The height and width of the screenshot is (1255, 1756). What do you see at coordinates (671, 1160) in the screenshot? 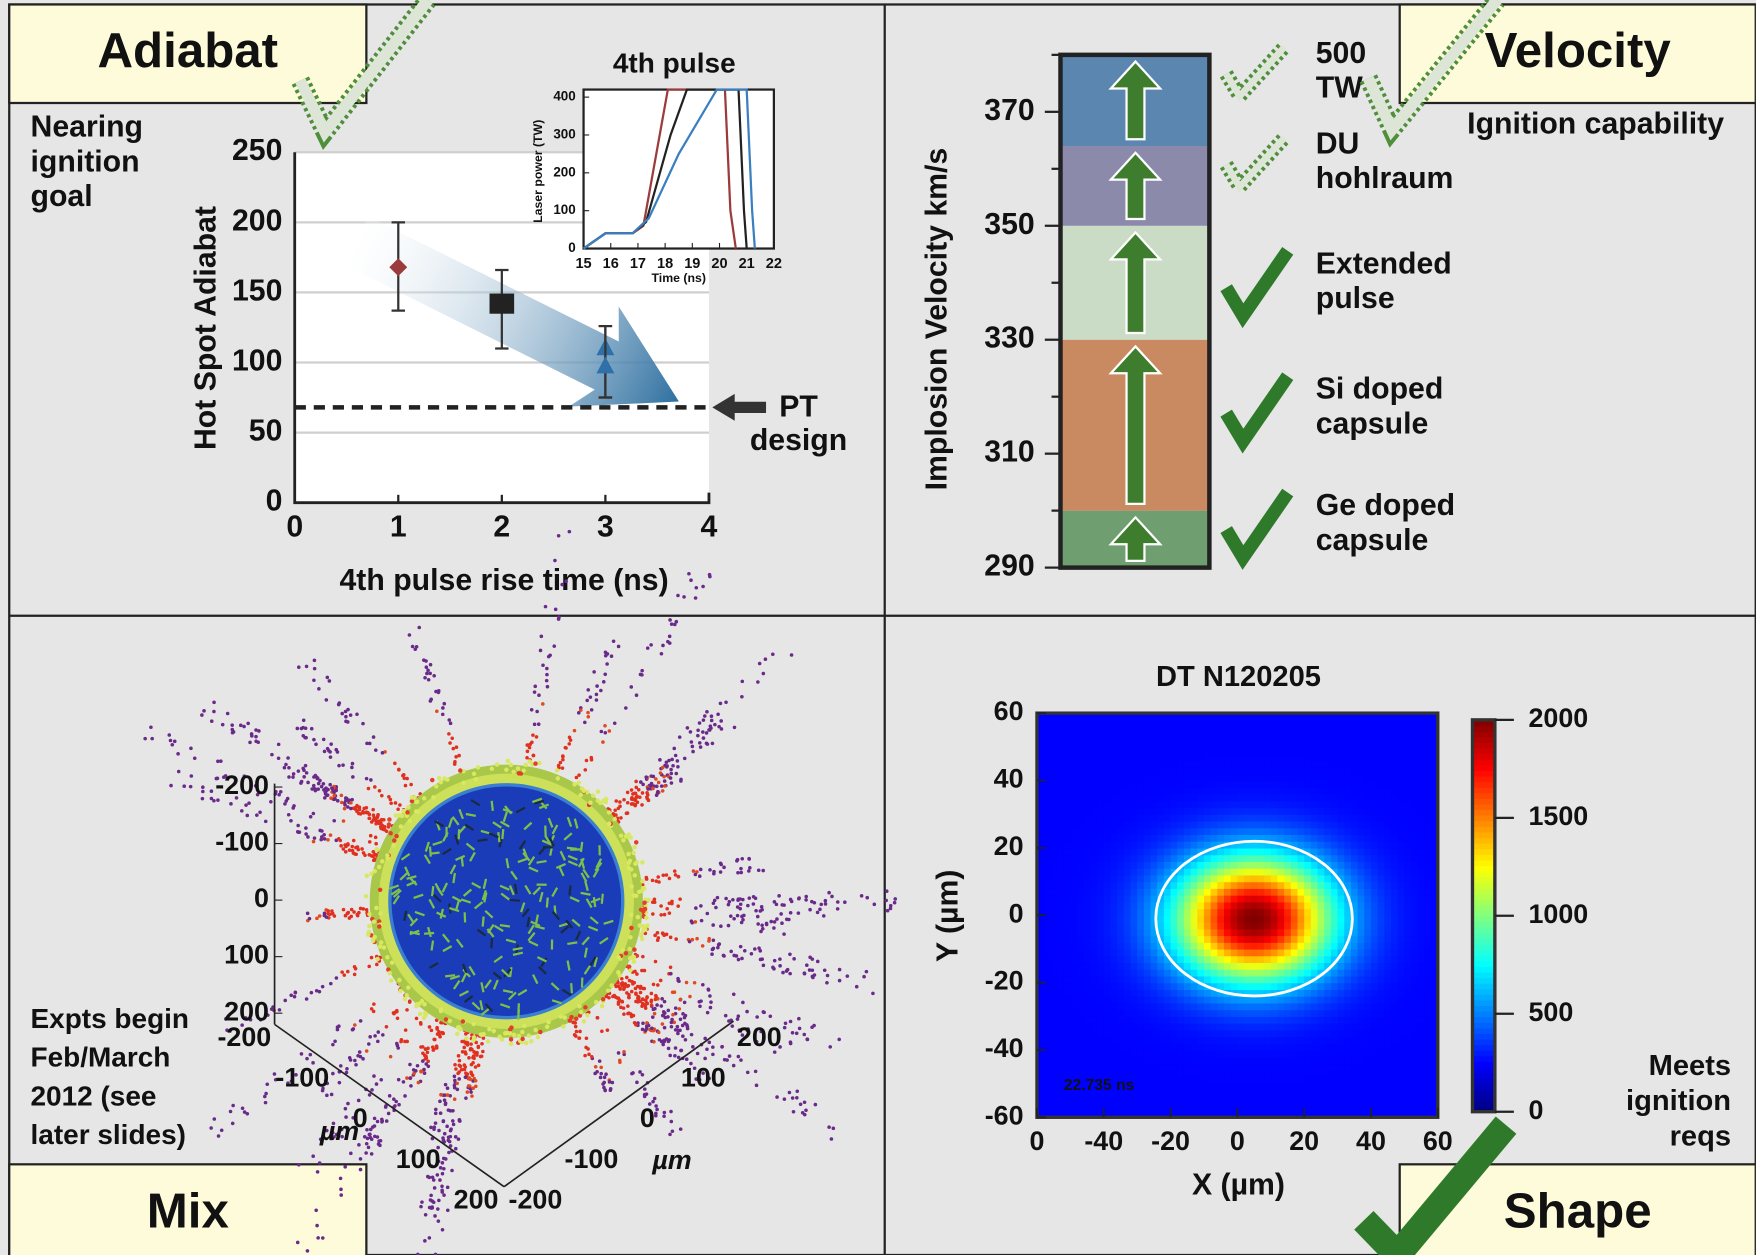
I see `y-axis-label: µm` at bounding box center [671, 1160].